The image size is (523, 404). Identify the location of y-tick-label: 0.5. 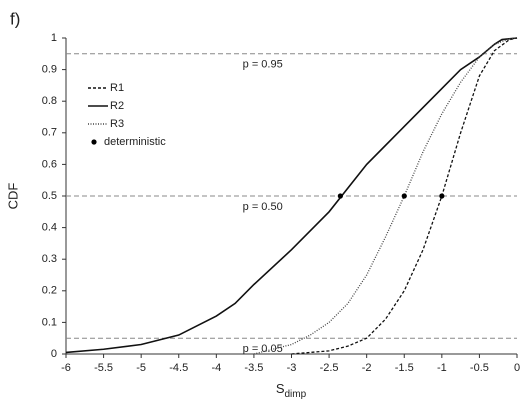
(49, 196).